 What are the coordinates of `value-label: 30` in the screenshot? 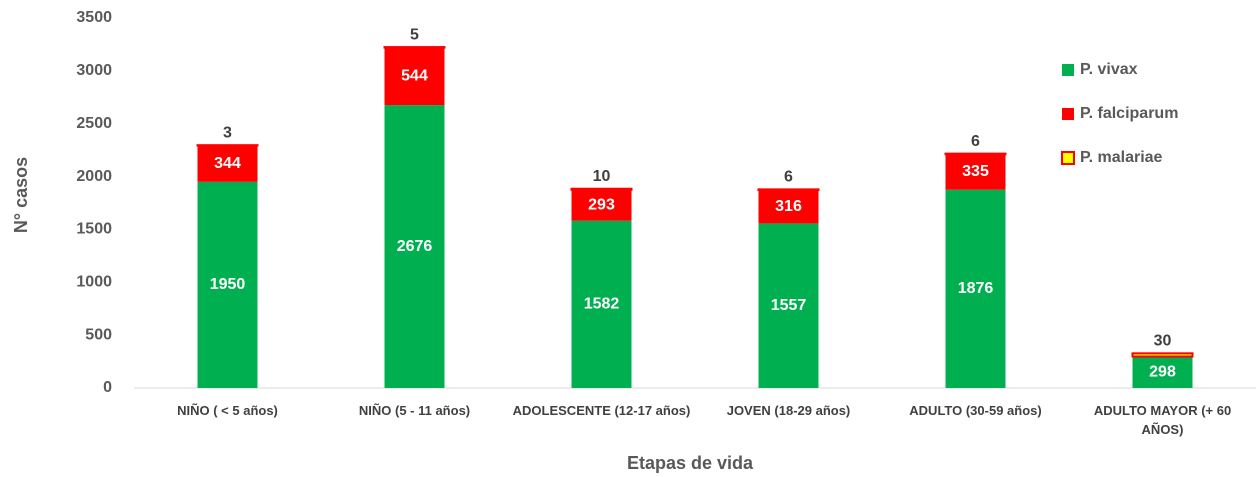 It's located at (1163, 341).